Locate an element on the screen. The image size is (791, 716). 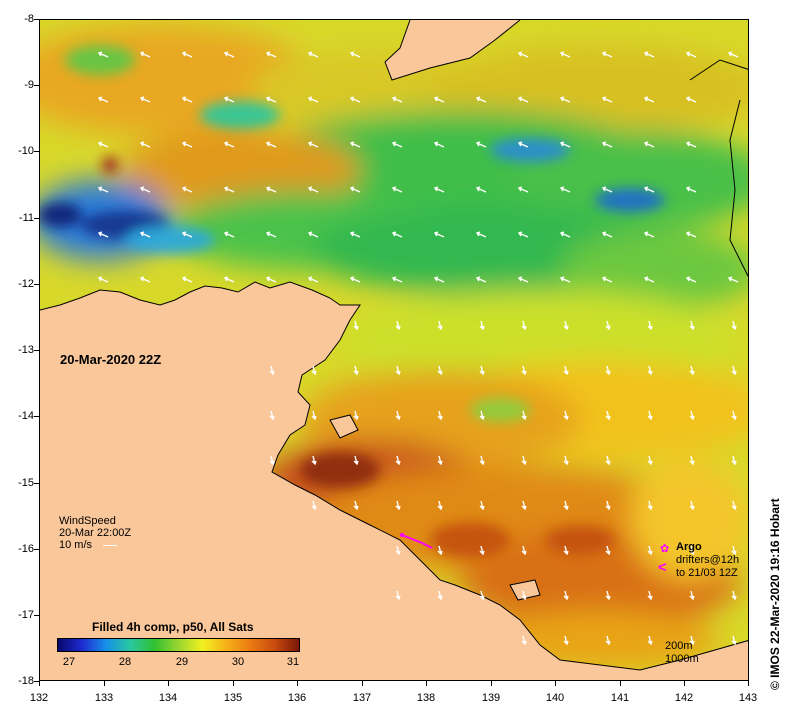
x-tick-label: 135 is located at coordinates (233, 698).